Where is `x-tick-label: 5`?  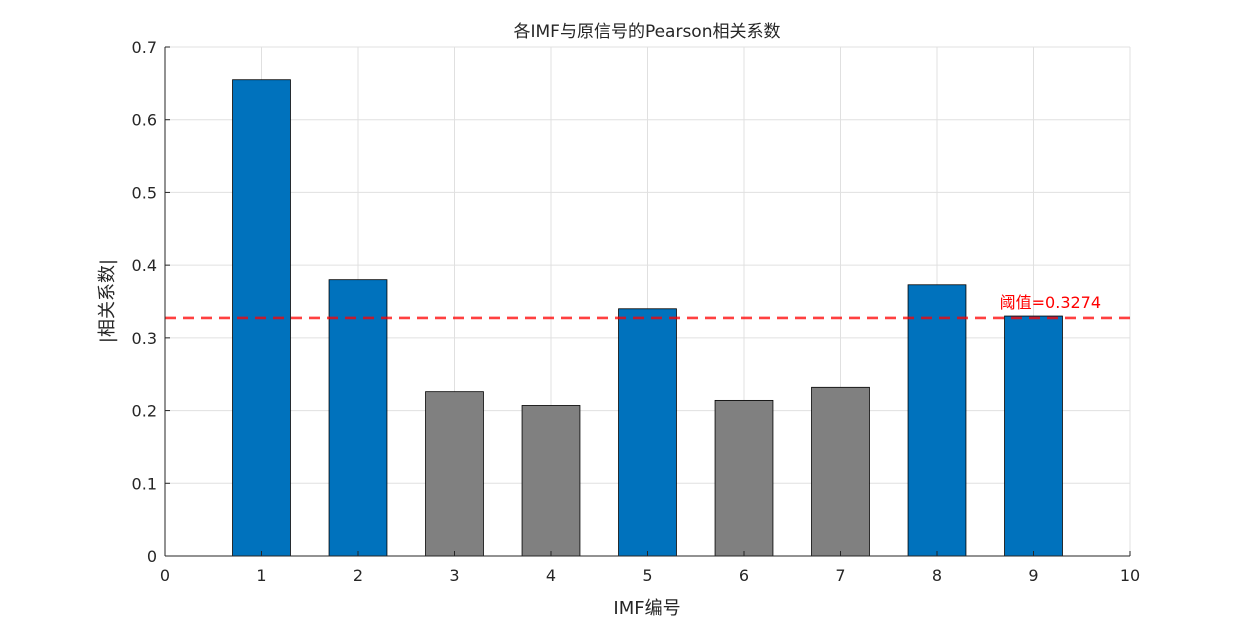
x-tick-label: 5 is located at coordinates (647, 575).